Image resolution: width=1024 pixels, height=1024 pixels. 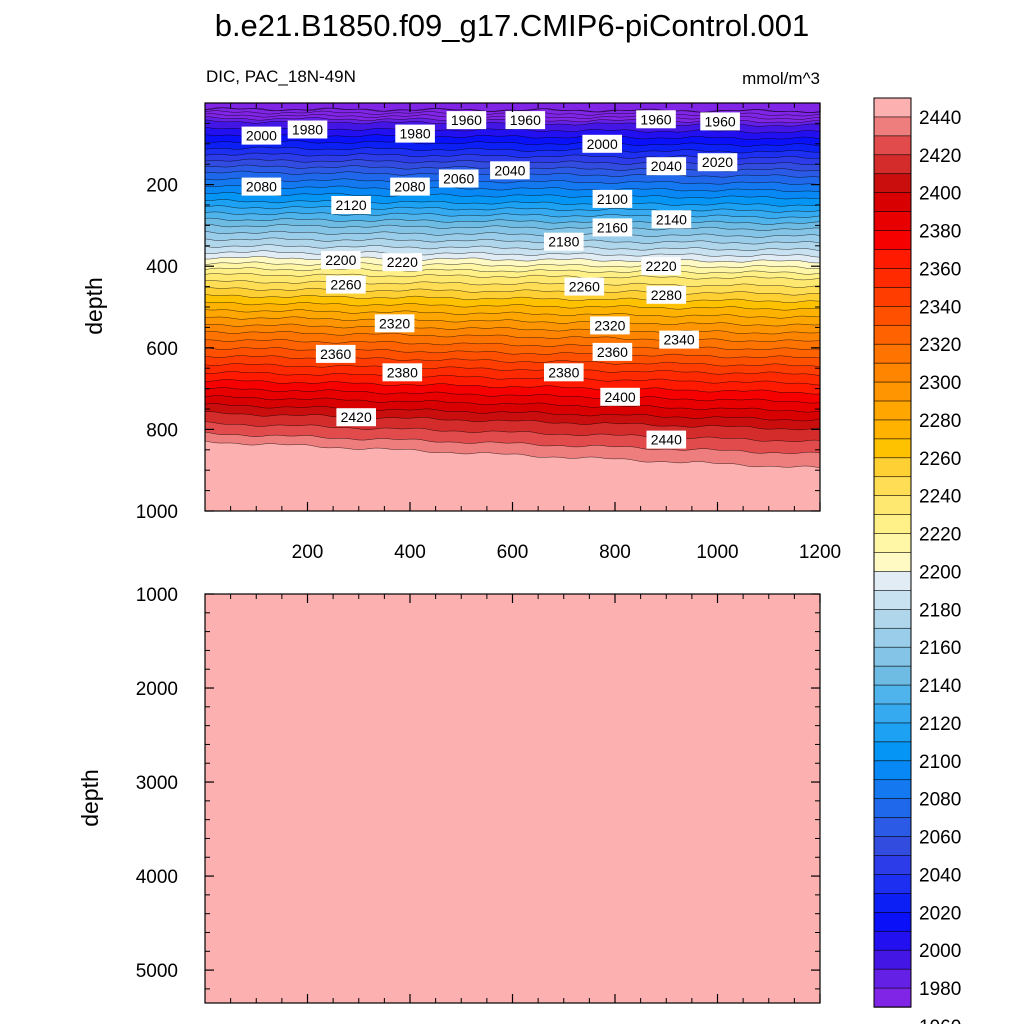 I want to click on colorbar-label: 2100, so click(x=940, y=762).